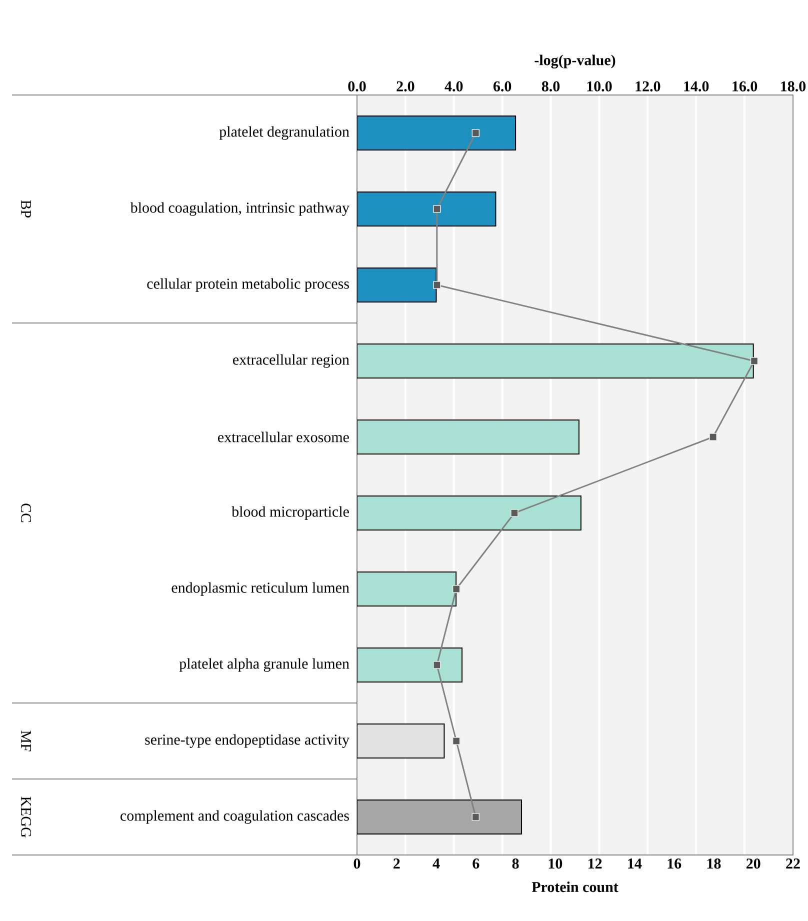 The height and width of the screenshot is (921, 808). I want to click on text: KEGG, so click(26, 817).